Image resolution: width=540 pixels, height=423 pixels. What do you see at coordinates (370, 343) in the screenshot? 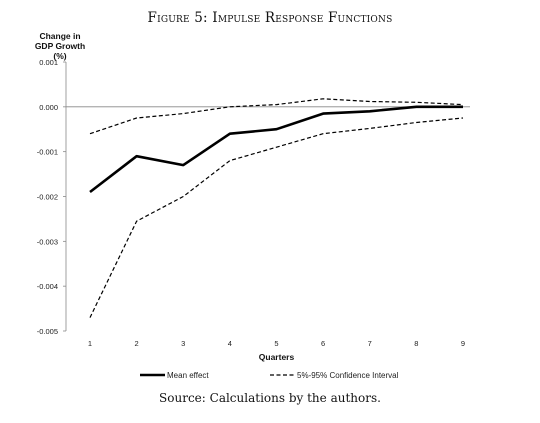
I see `x-tick-label: 7` at bounding box center [370, 343].